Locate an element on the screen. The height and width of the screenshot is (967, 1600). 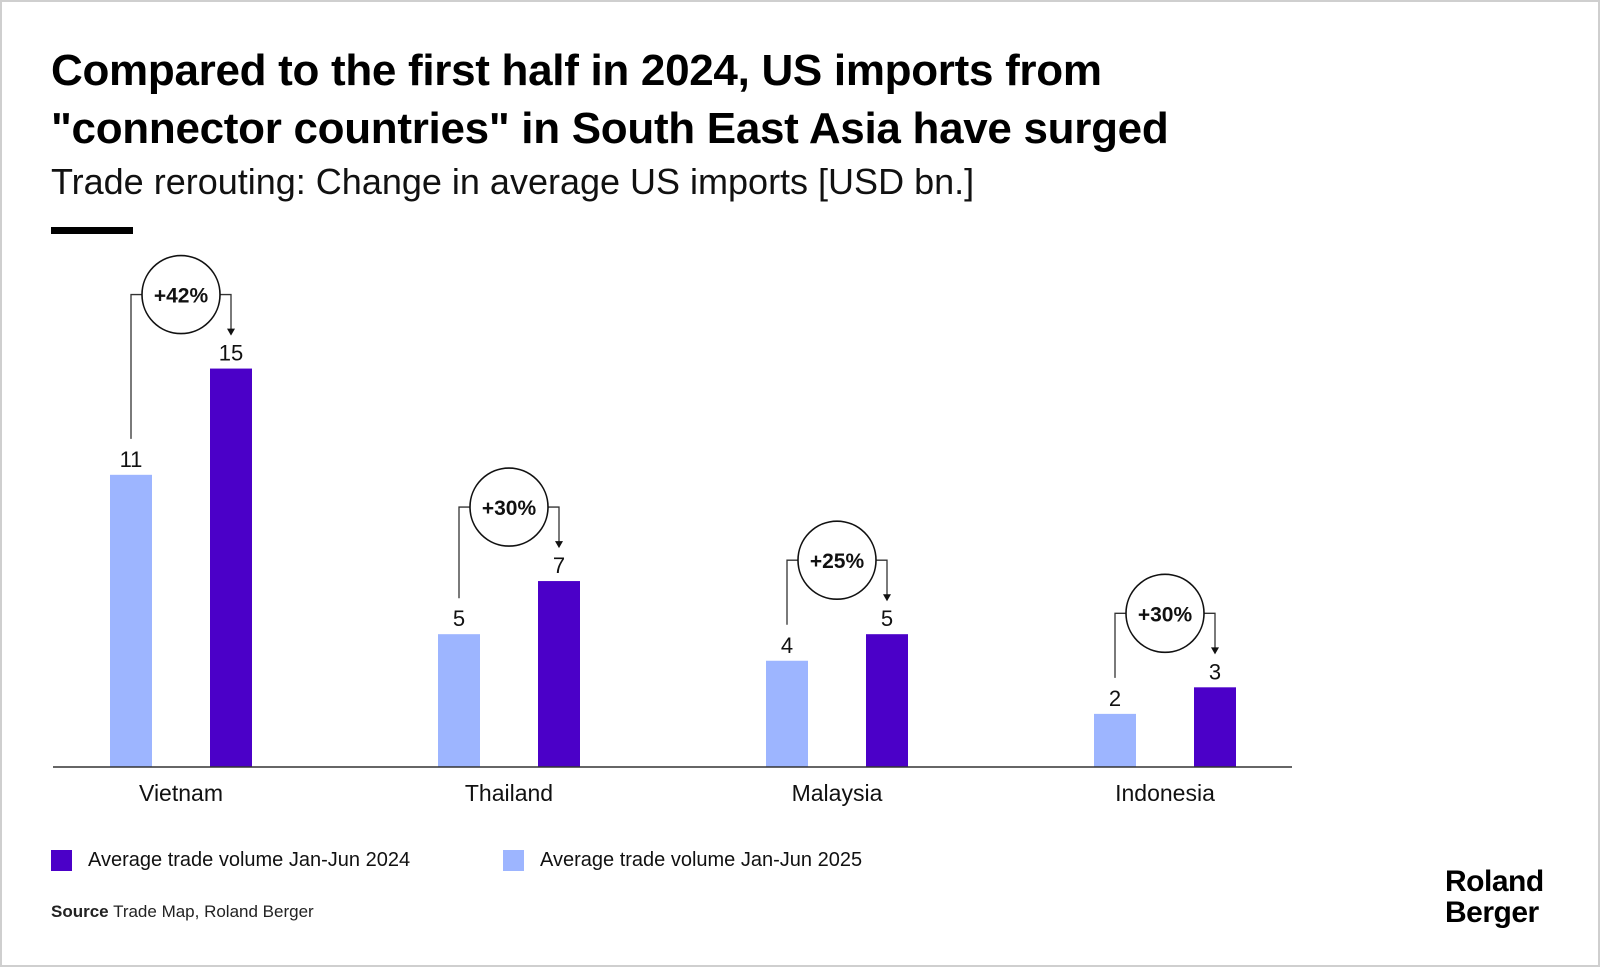
legend-label-2025: Average trade volume Jan-Jun 2025 is located at coordinates (701, 859).